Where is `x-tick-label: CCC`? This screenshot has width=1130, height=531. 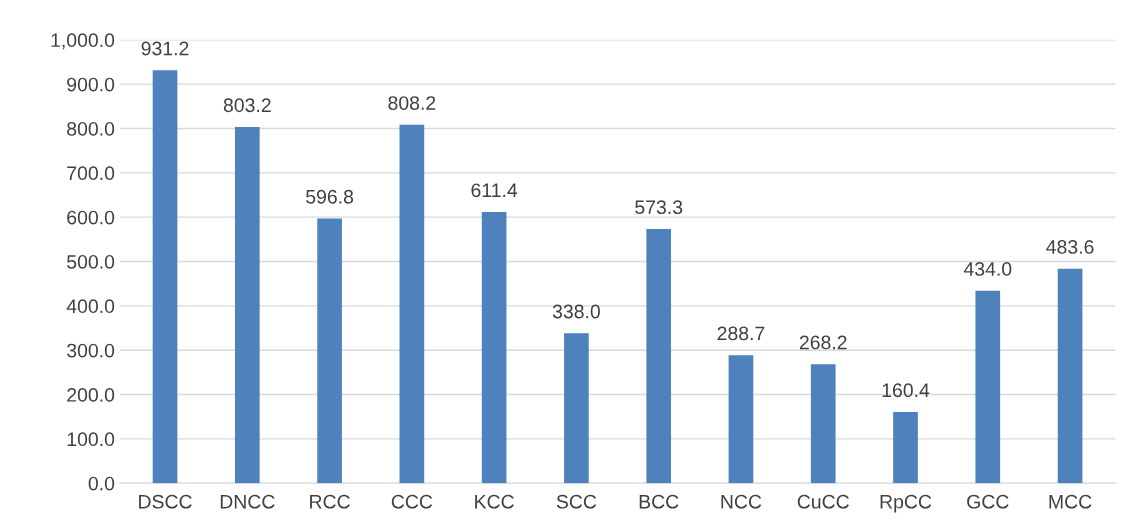
x-tick-label: CCC is located at coordinates (412, 501).